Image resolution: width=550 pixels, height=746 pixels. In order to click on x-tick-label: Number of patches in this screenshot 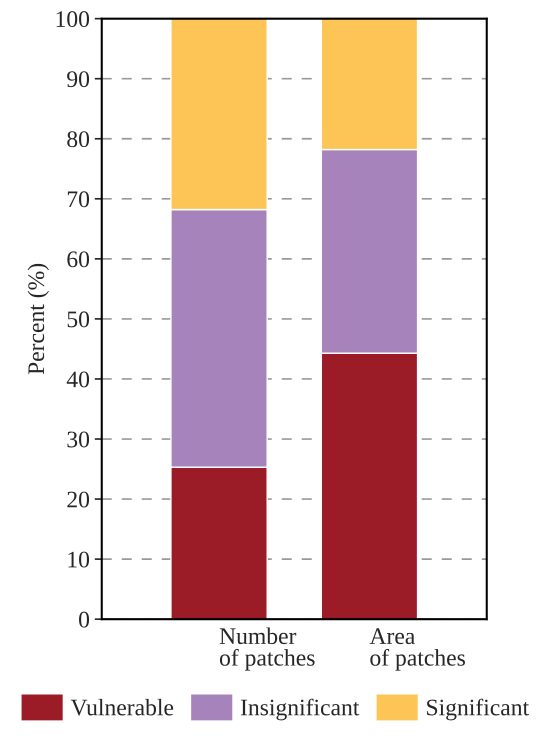, I will do `click(267, 649)`.